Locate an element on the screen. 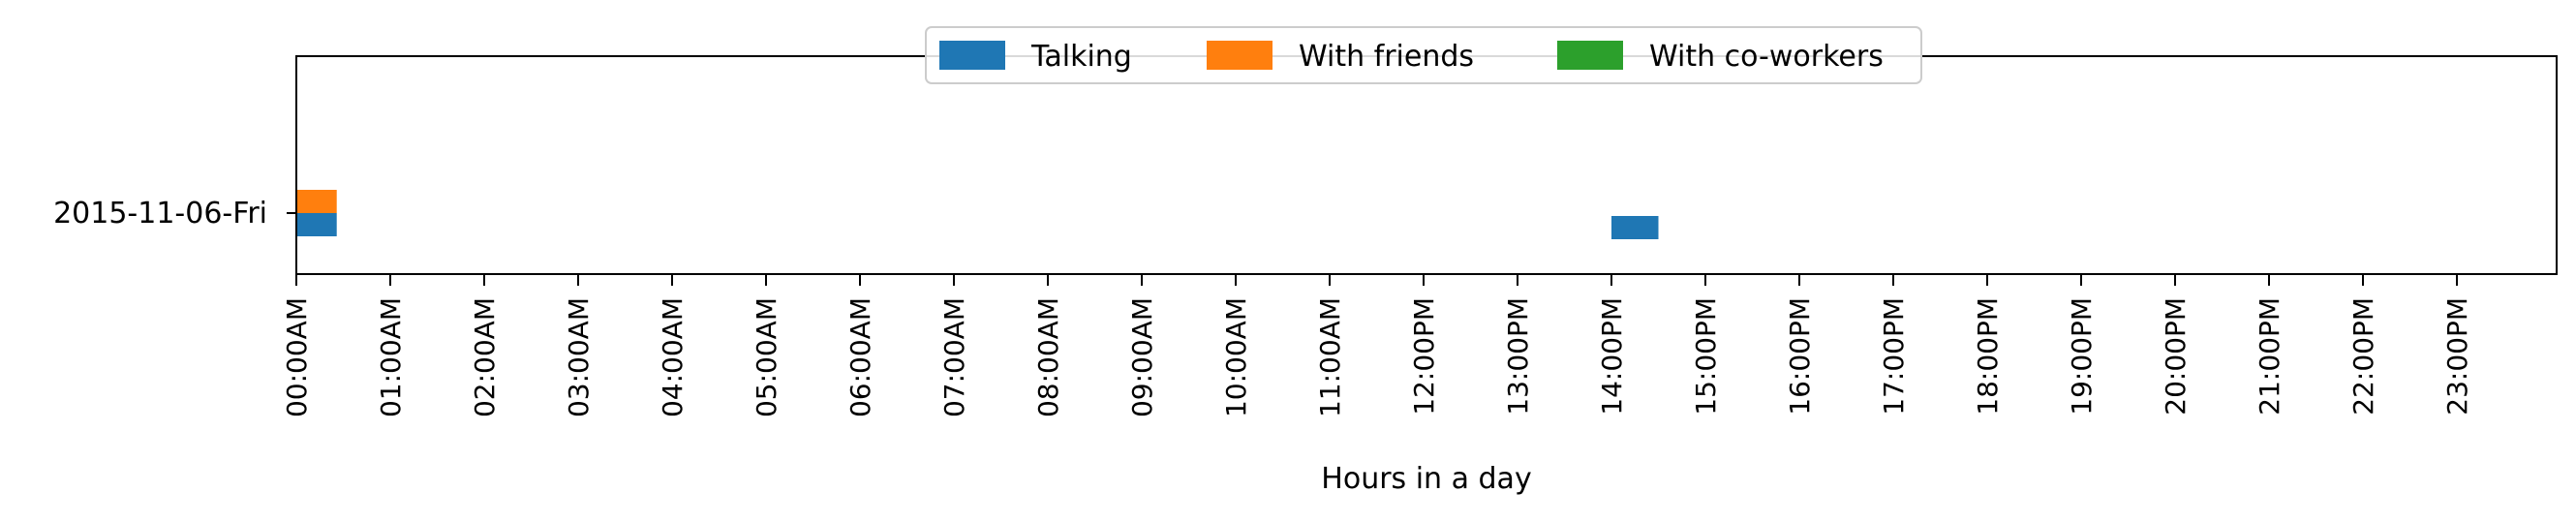 The image size is (2576, 523). x-tick-label: 09:00AM is located at coordinates (1142, 357).